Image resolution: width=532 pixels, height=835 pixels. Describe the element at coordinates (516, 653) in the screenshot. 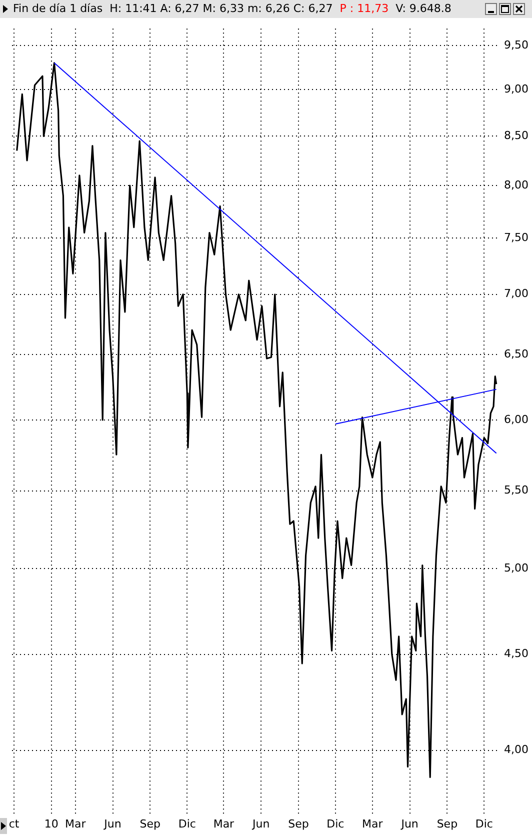

I see `y-tick-label: 4,50` at that location.